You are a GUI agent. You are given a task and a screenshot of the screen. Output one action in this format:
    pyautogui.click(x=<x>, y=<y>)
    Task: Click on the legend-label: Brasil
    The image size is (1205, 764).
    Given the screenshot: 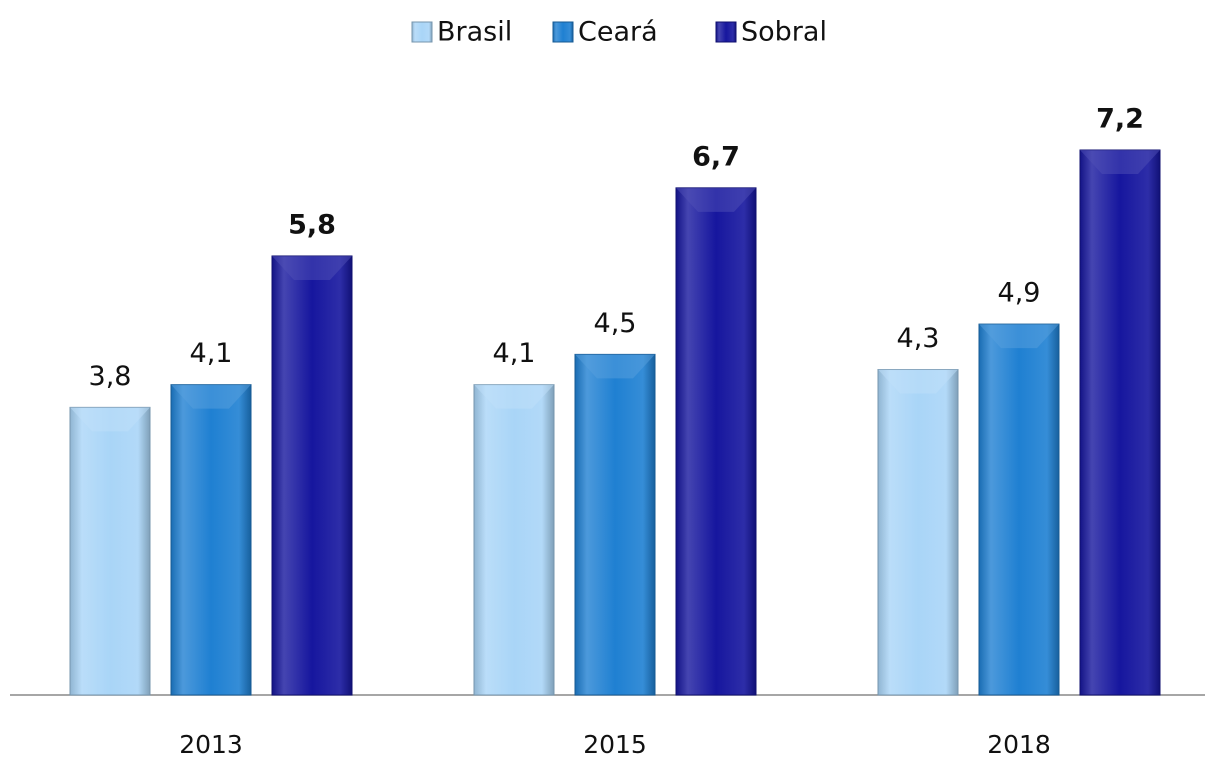 What is the action you would take?
    pyautogui.click(x=474, y=32)
    